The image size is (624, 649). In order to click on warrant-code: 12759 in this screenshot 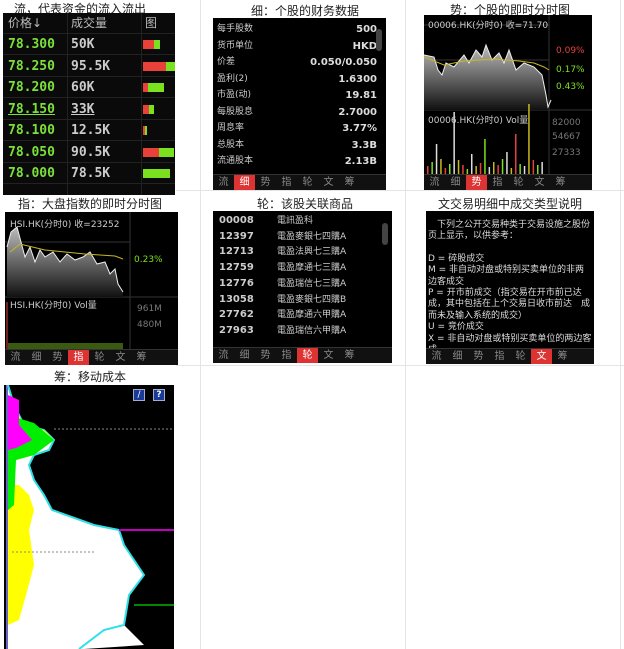, I will do `click(236, 268)`.